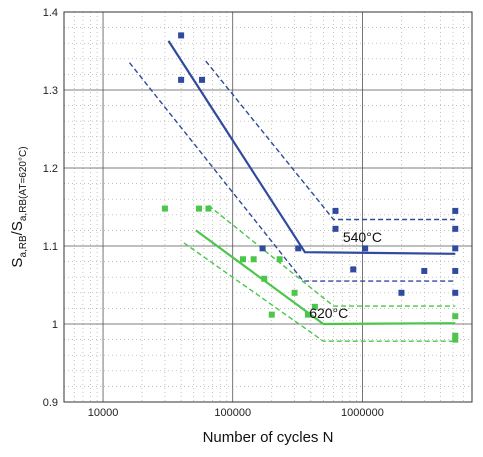 The image size is (483, 457). I want to click on y-tick-label: 1.1, so click(50, 247).